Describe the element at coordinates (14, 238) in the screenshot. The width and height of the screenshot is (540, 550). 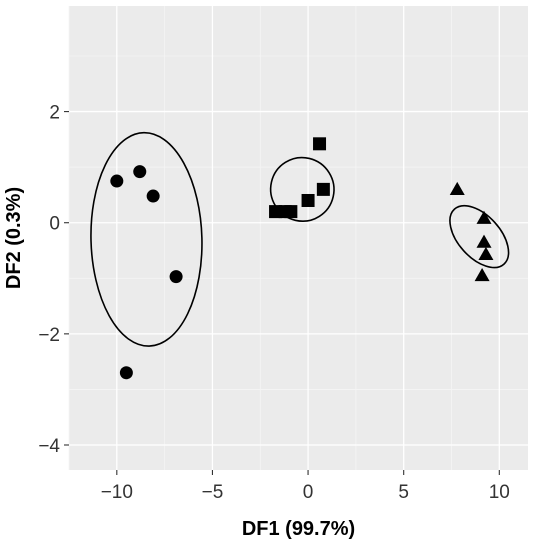
I see `y-axis-title: DF2 (0.3%)` at that location.